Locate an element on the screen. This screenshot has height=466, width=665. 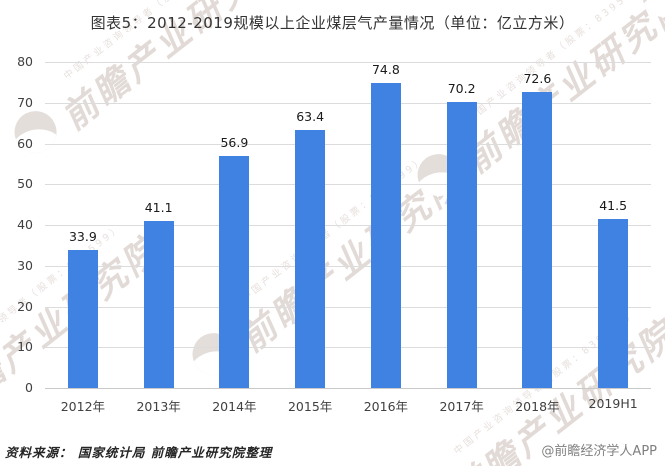
y-axis: 0 10 20 30 40 50 60 70 80 is located at coordinates (18, 224).